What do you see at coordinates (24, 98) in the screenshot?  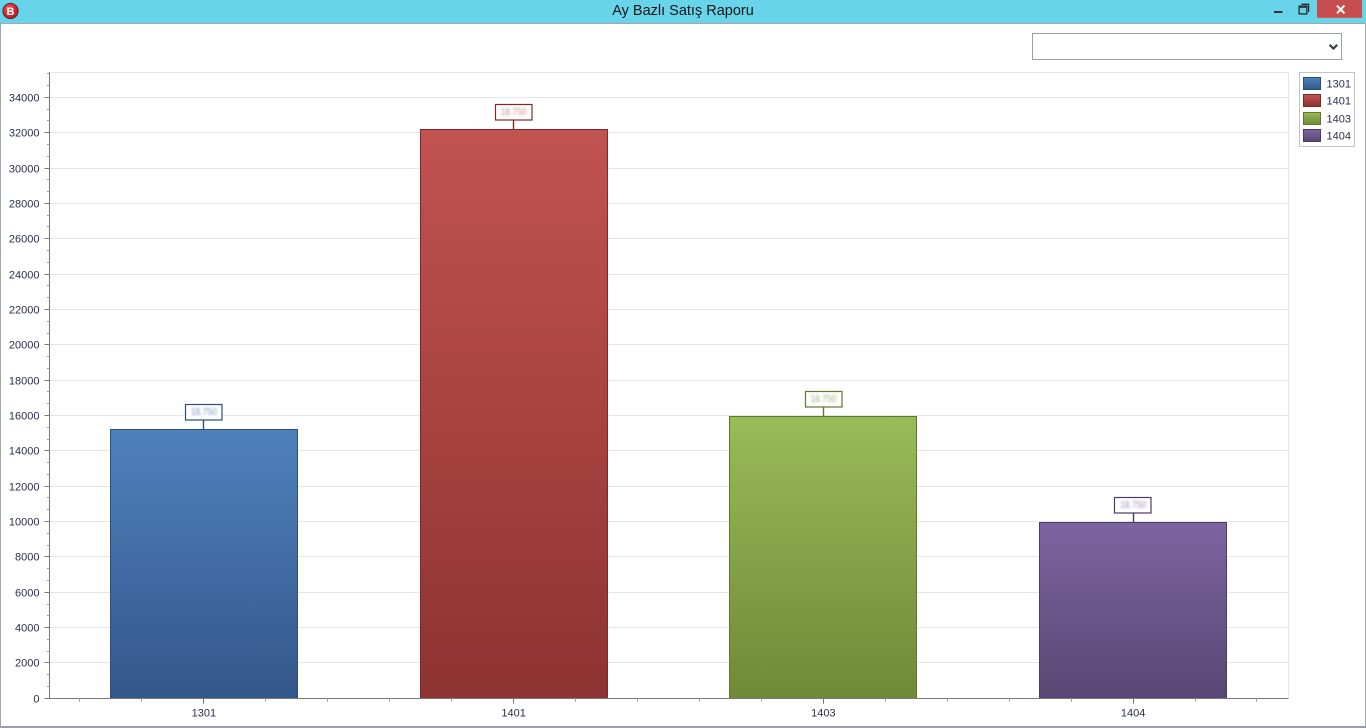 I see `svg-text: 34000` at bounding box center [24, 98].